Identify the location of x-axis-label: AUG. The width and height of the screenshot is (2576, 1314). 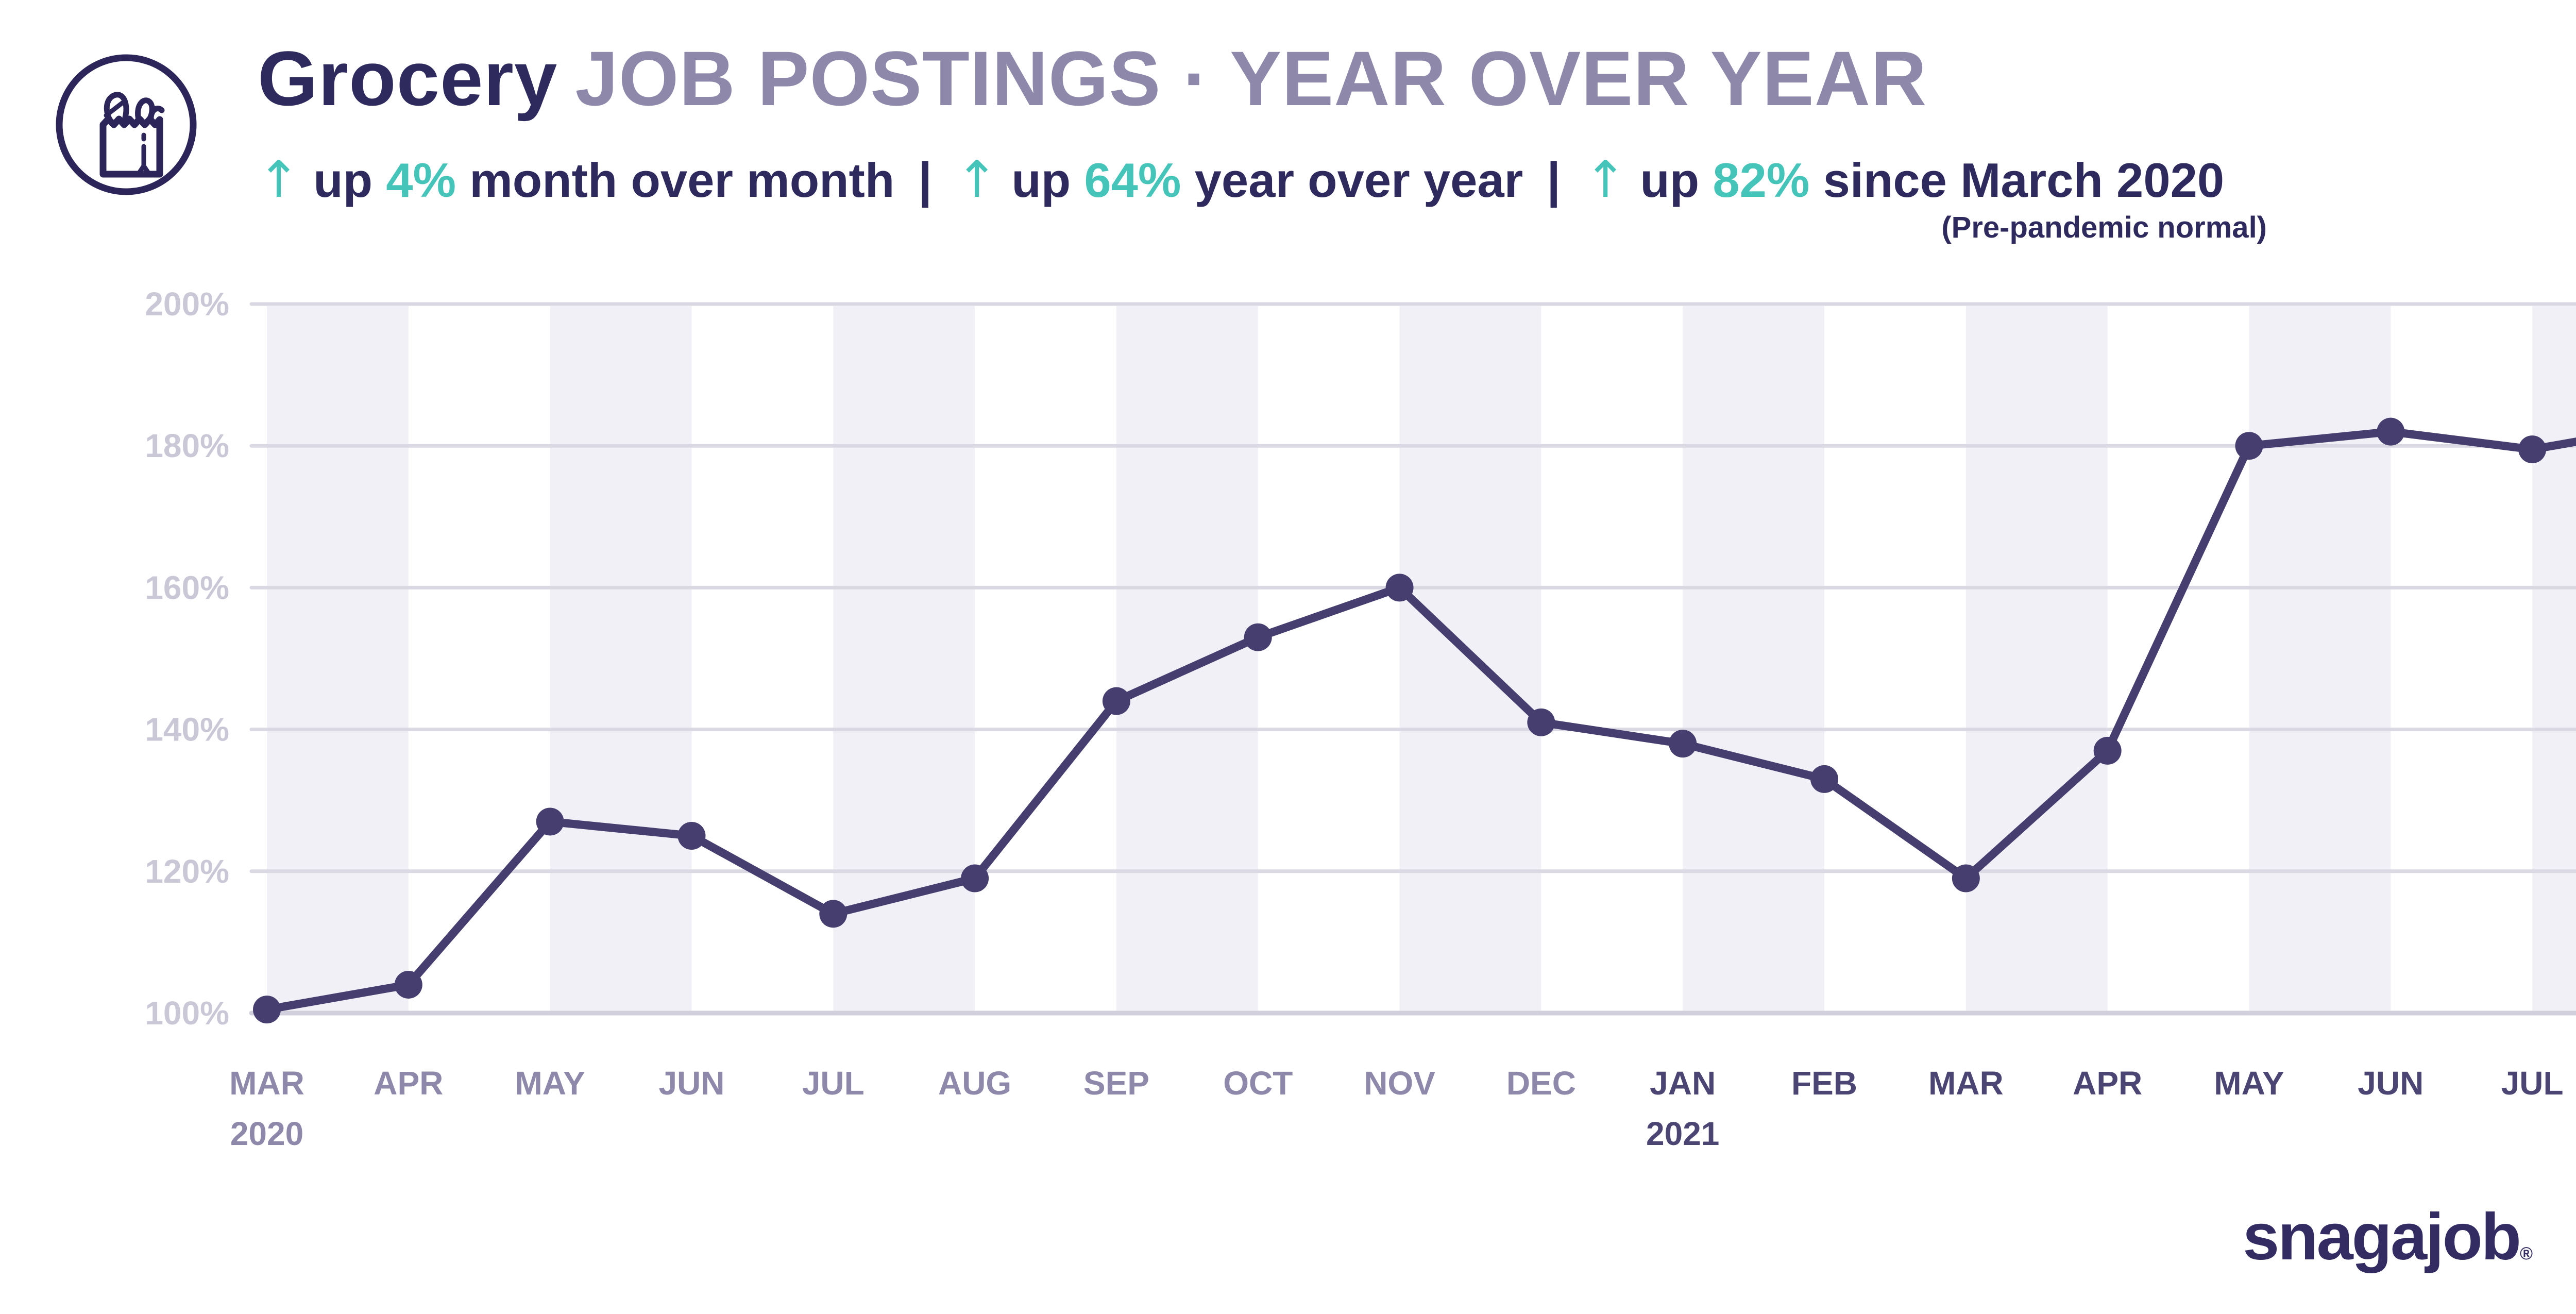
(974, 1083).